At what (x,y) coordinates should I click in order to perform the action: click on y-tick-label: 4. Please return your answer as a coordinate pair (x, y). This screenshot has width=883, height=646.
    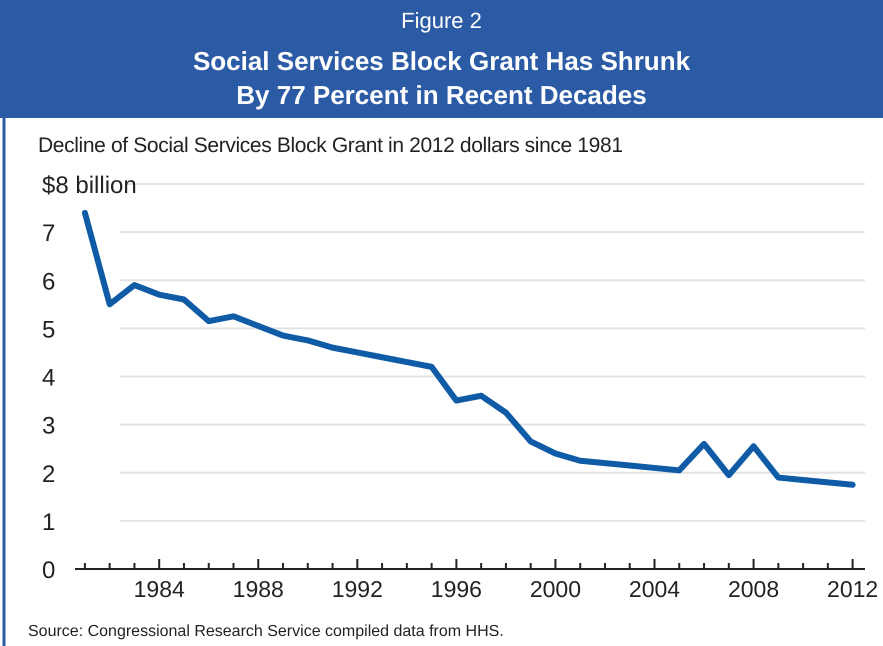
    Looking at the image, I should click on (49, 378).